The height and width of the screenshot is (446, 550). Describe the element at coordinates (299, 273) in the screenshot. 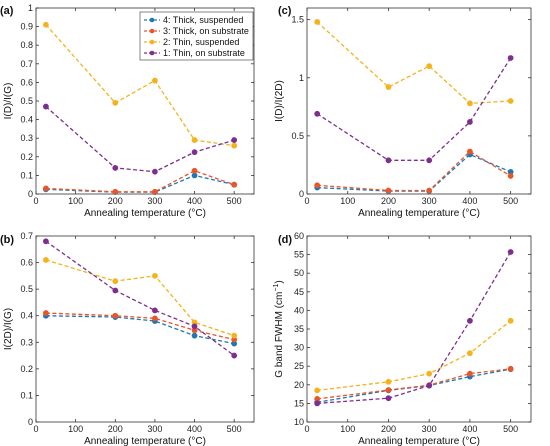

I see `y-tick-label: 50` at that location.